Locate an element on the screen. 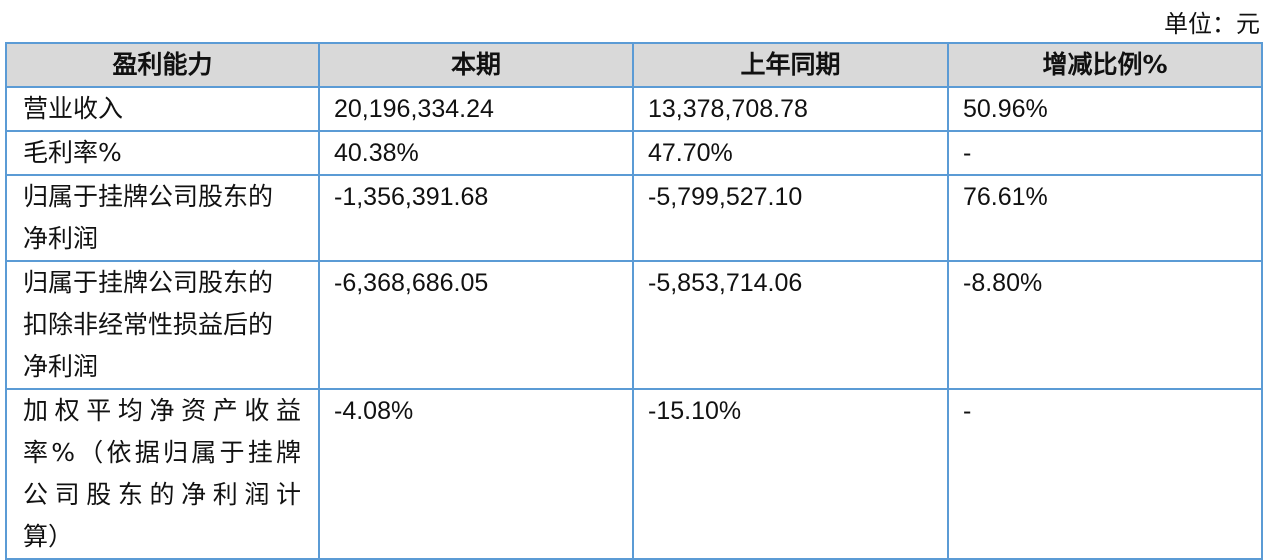 This screenshot has width=1268, height=560. change-value: -8.80% is located at coordinates (1105, 325).